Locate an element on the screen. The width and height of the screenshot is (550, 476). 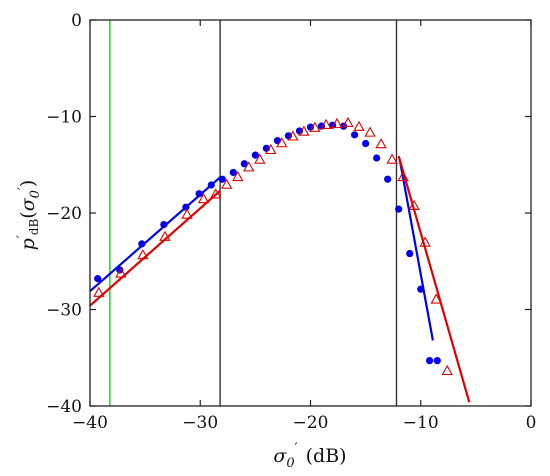
x-axis-label: σ0′ (dB) is located at coordinates (309, 456).